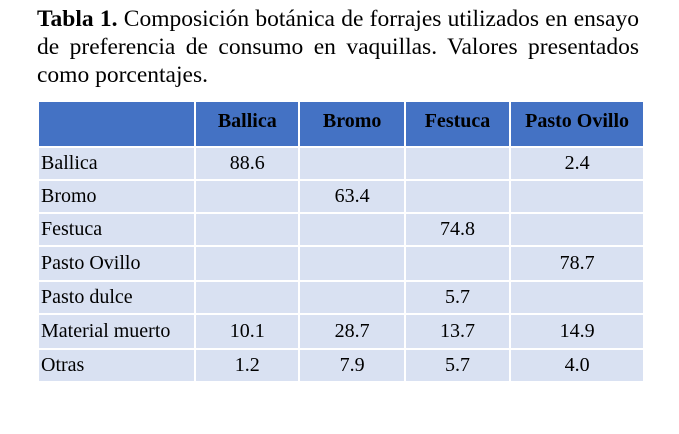 This screenshot has height=434, width=679. I want to click on table-cell: 2.4, so click(577, 163).